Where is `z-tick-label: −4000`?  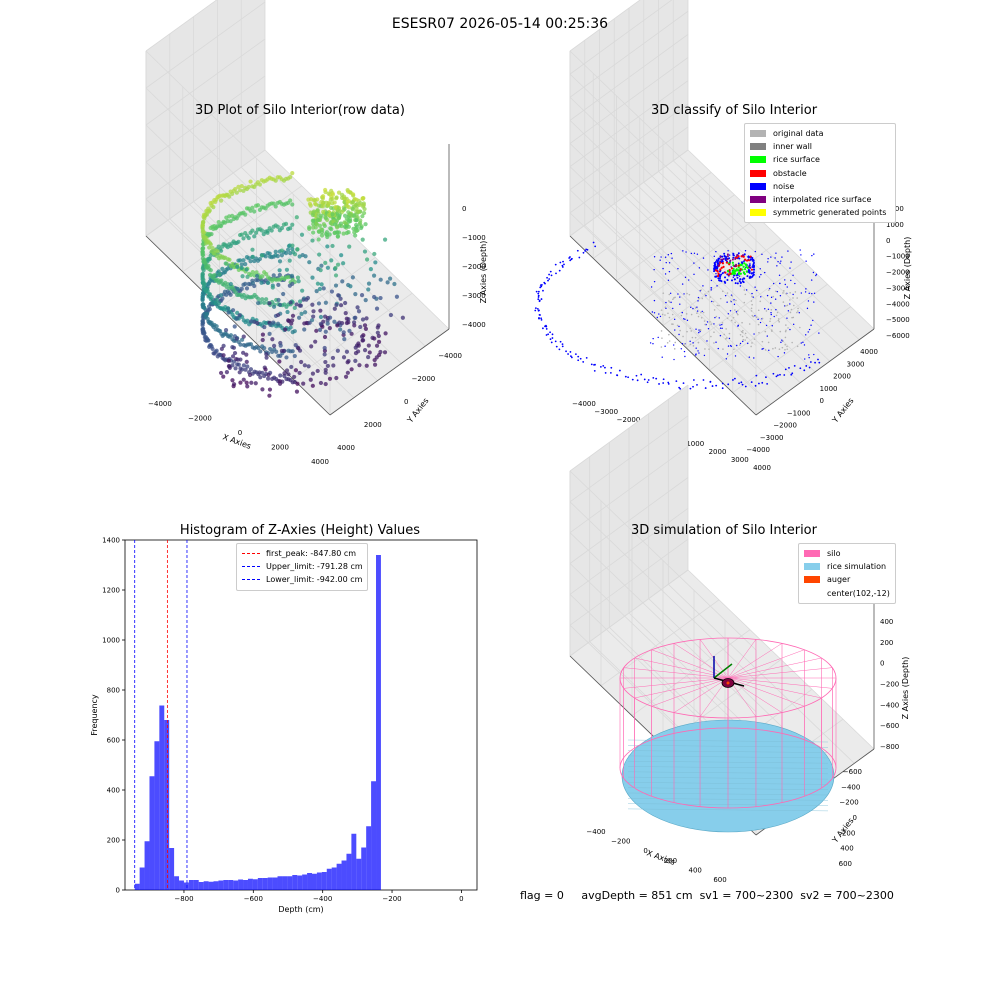
z-tick-label: −4000 is located at coordinates (898, 304).